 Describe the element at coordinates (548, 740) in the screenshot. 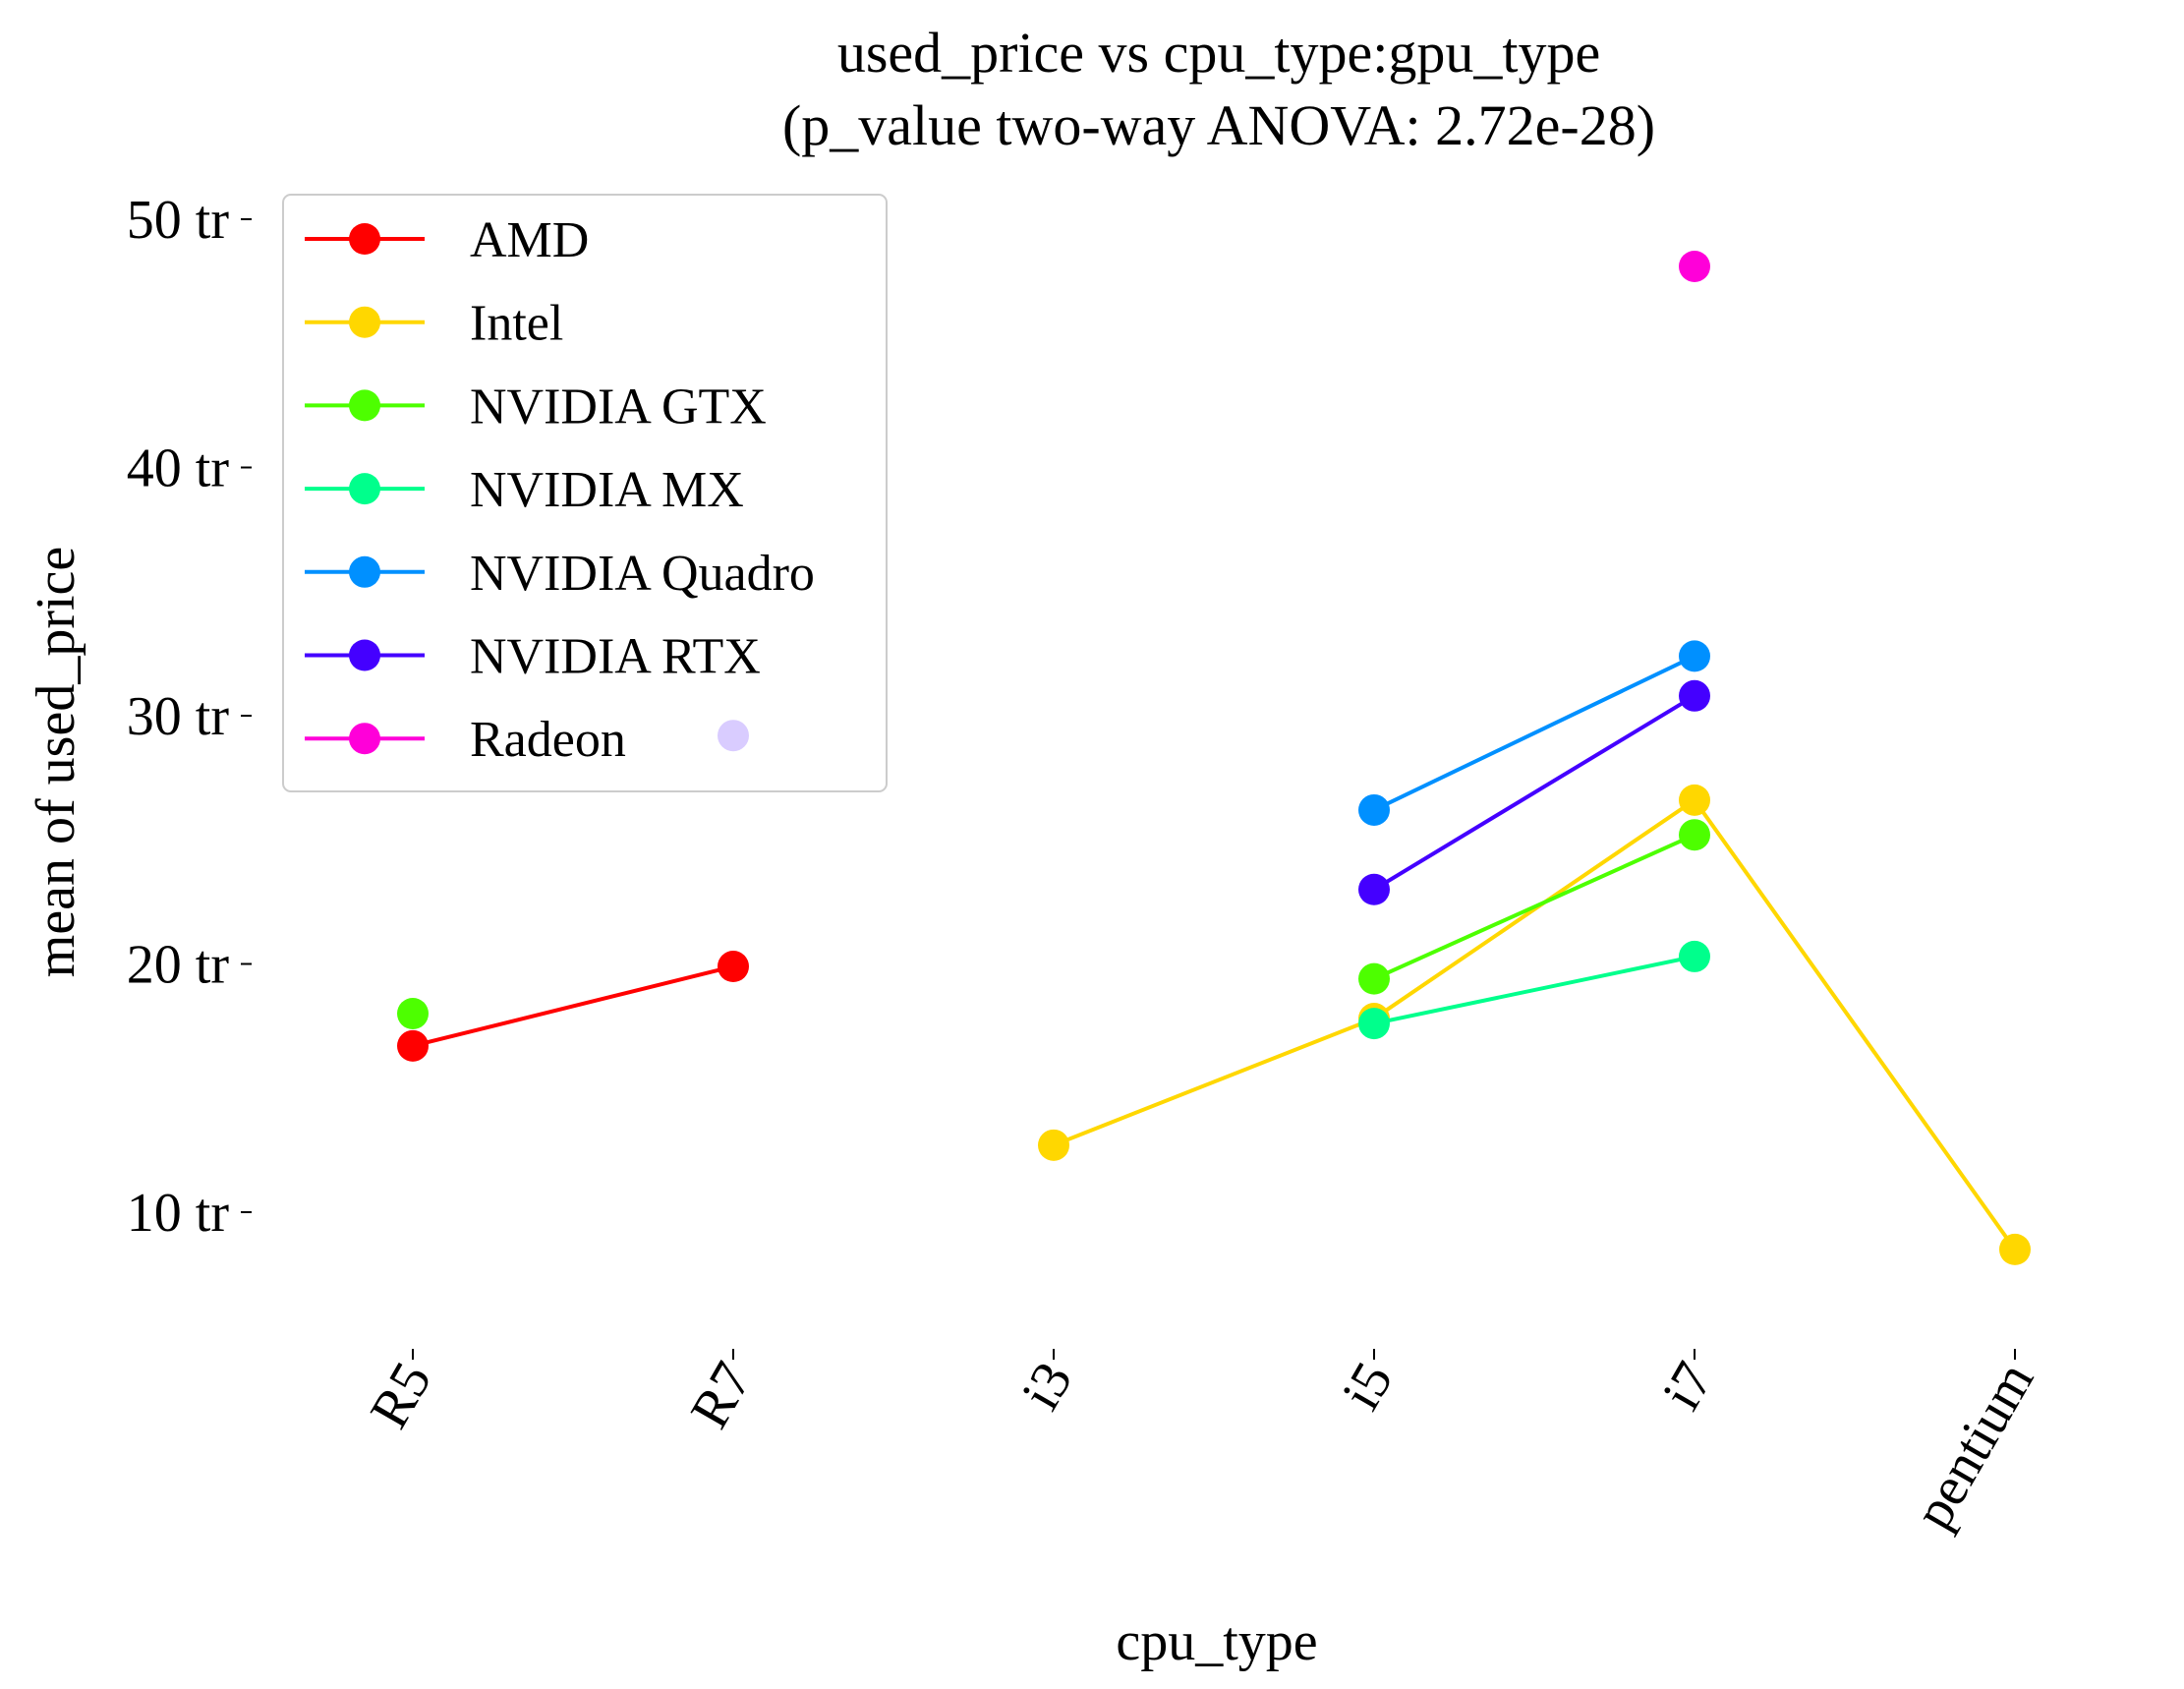

I see `legend-label: Radeon` at that location.